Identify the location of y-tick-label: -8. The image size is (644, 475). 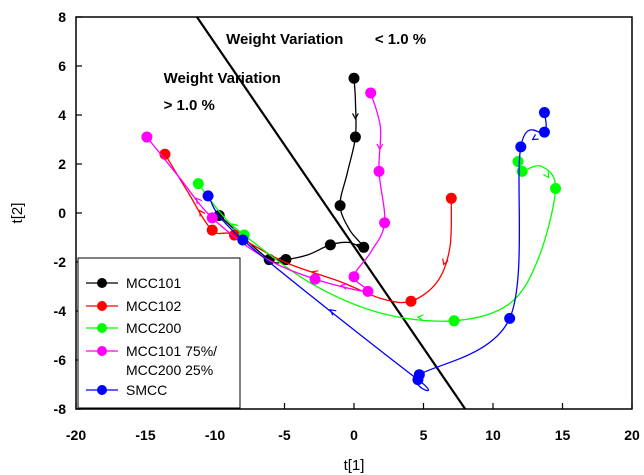
(60, 409).